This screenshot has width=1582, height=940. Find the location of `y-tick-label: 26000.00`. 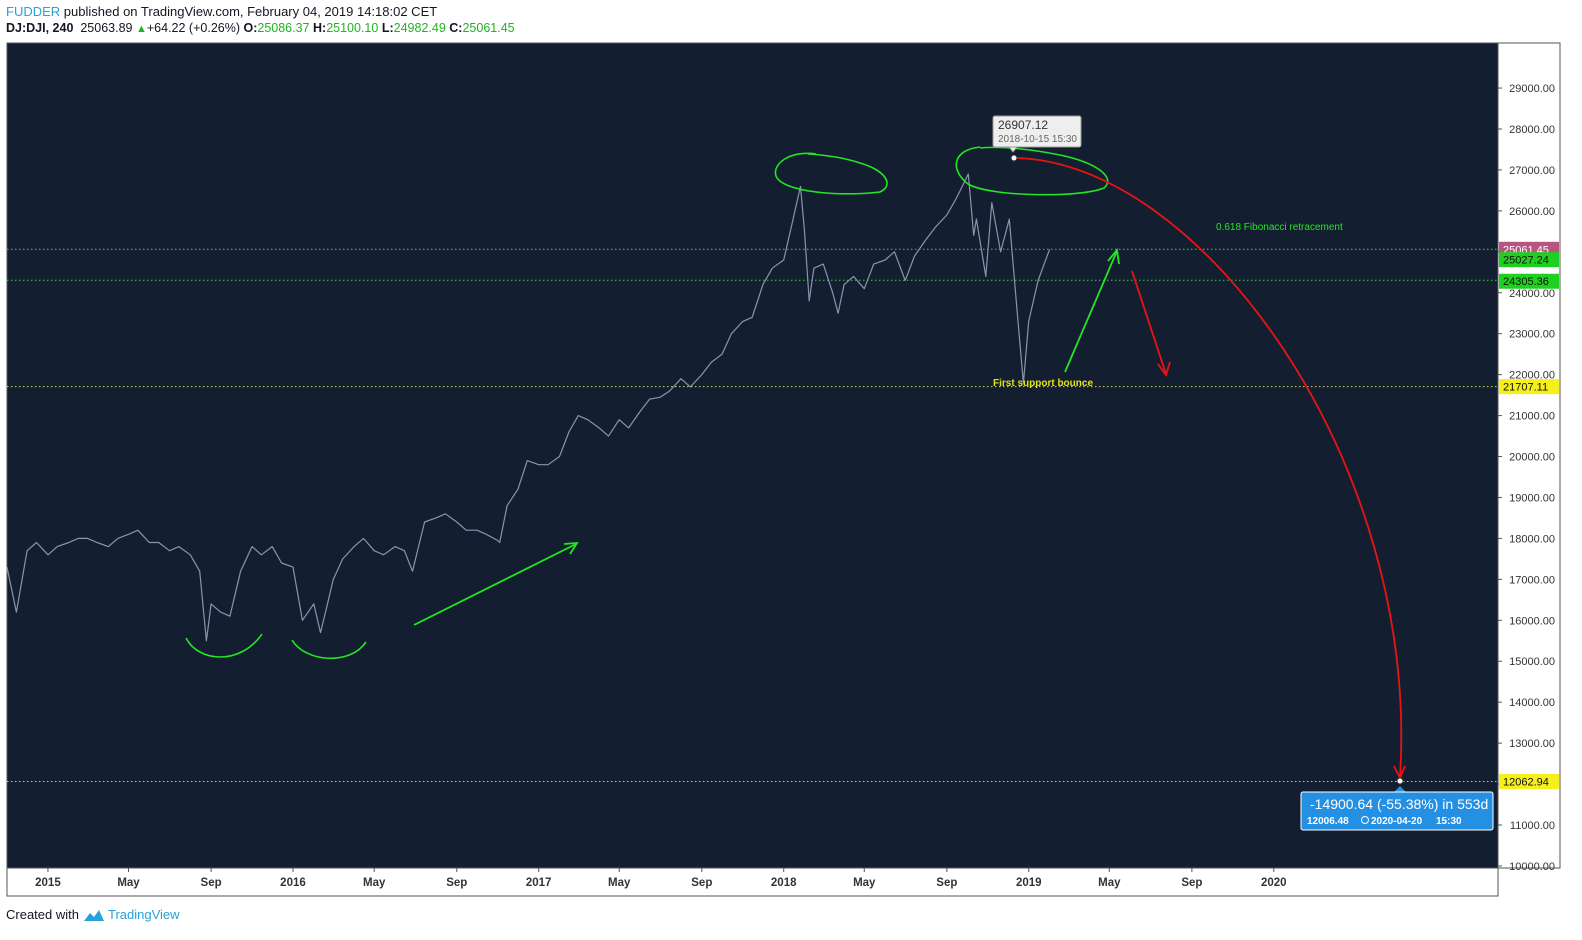

y-tick-label: 26000.00 is located at coordinates (1532, 212).